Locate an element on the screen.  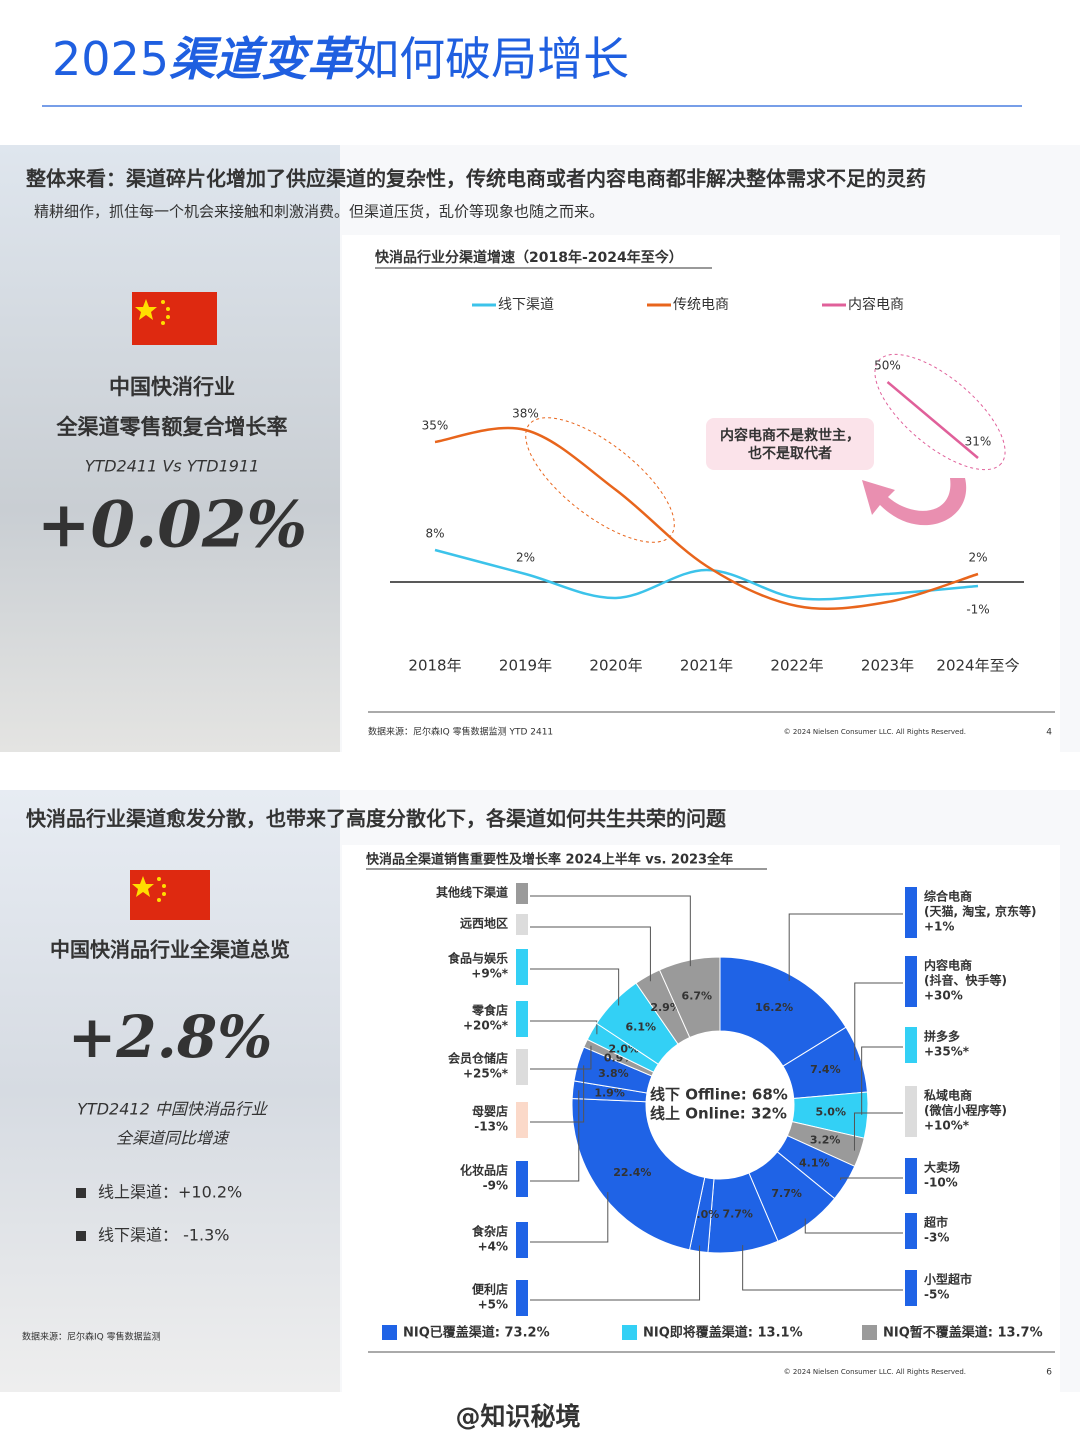
category-label: +1% is located at coordinates (939, 927).